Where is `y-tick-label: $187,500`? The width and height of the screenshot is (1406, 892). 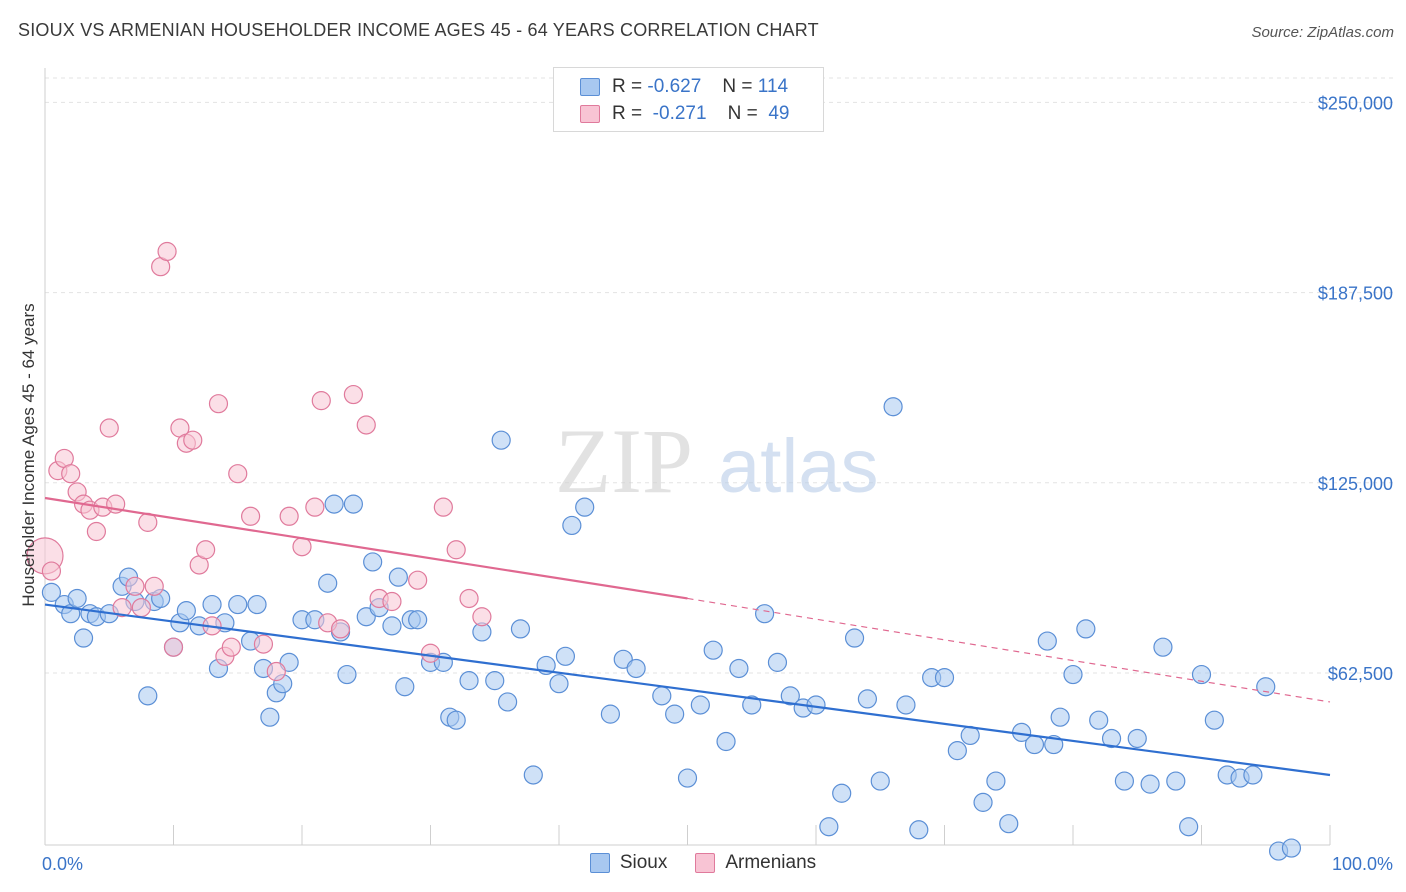
y-tick-label: $187,500 is located at coordinates (1355, 294).